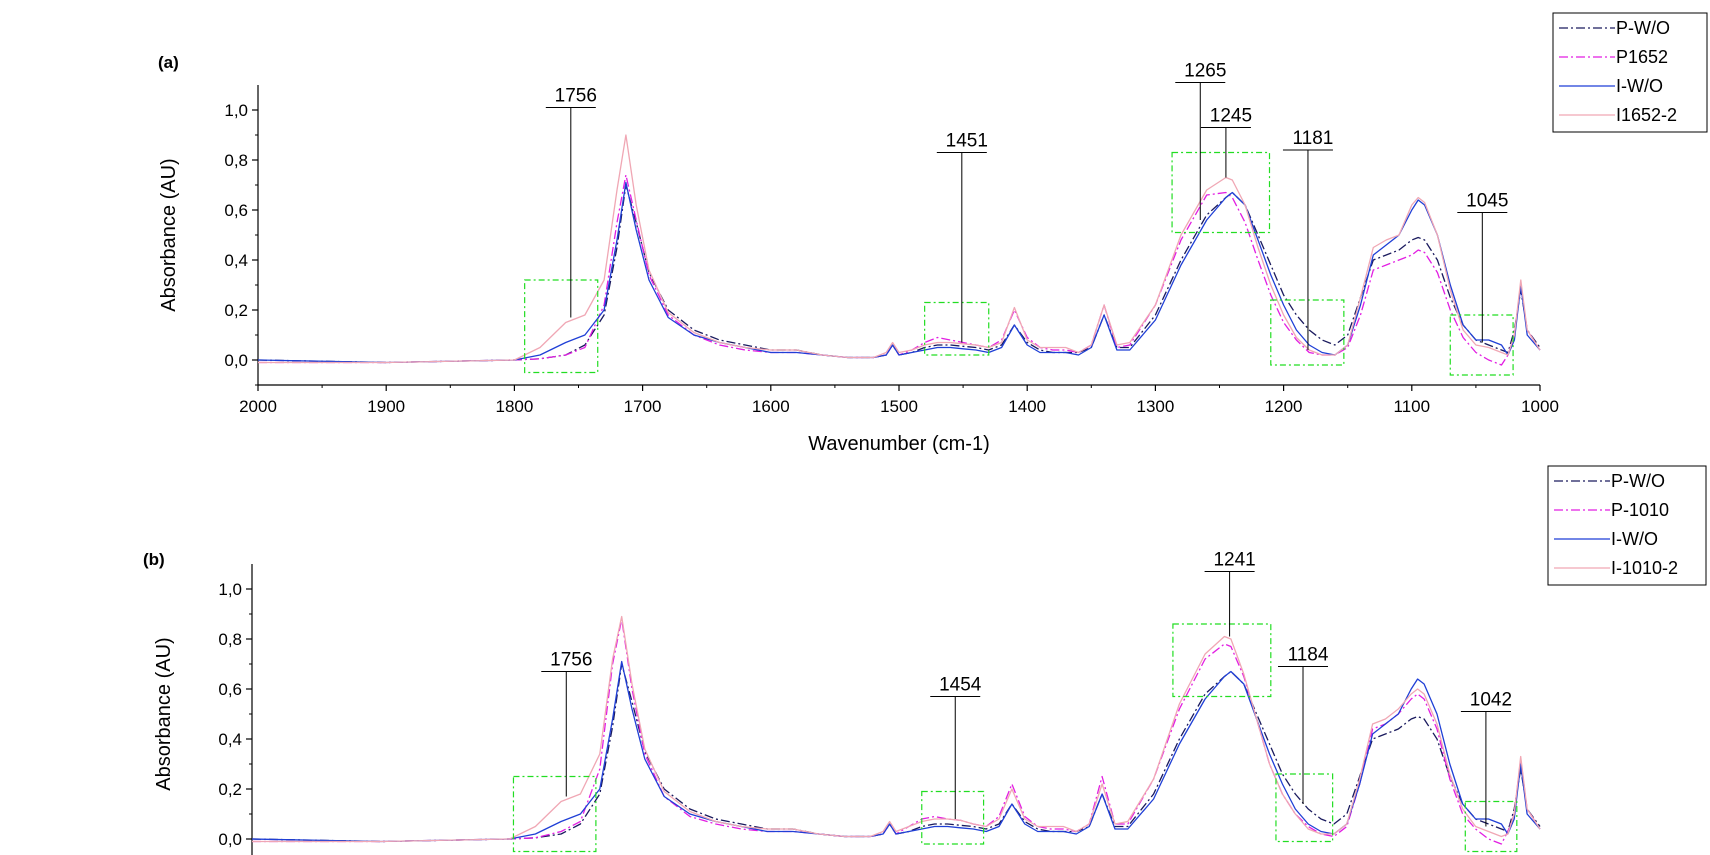  What do you see at coordinates (967, 141) in the screenshot?
I see `annotation-label: 1451` at bounding box center [967, 141].